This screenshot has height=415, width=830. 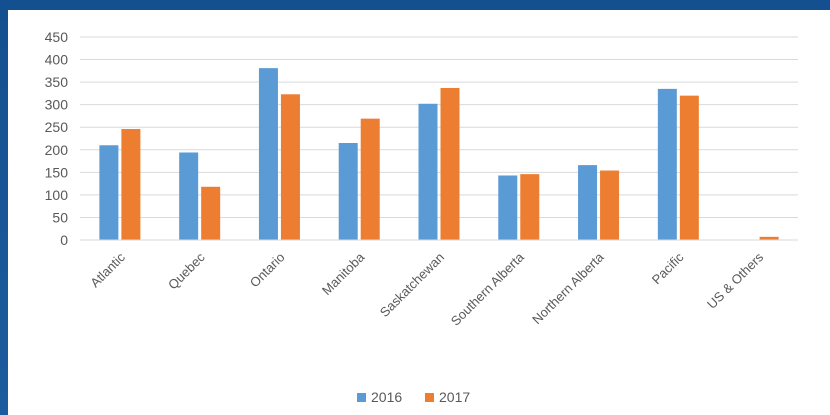 What do you see at coordinates (735, 280) in the screenshot?
I see `x-category-label: US & Others` at bounding box center [735, 280].